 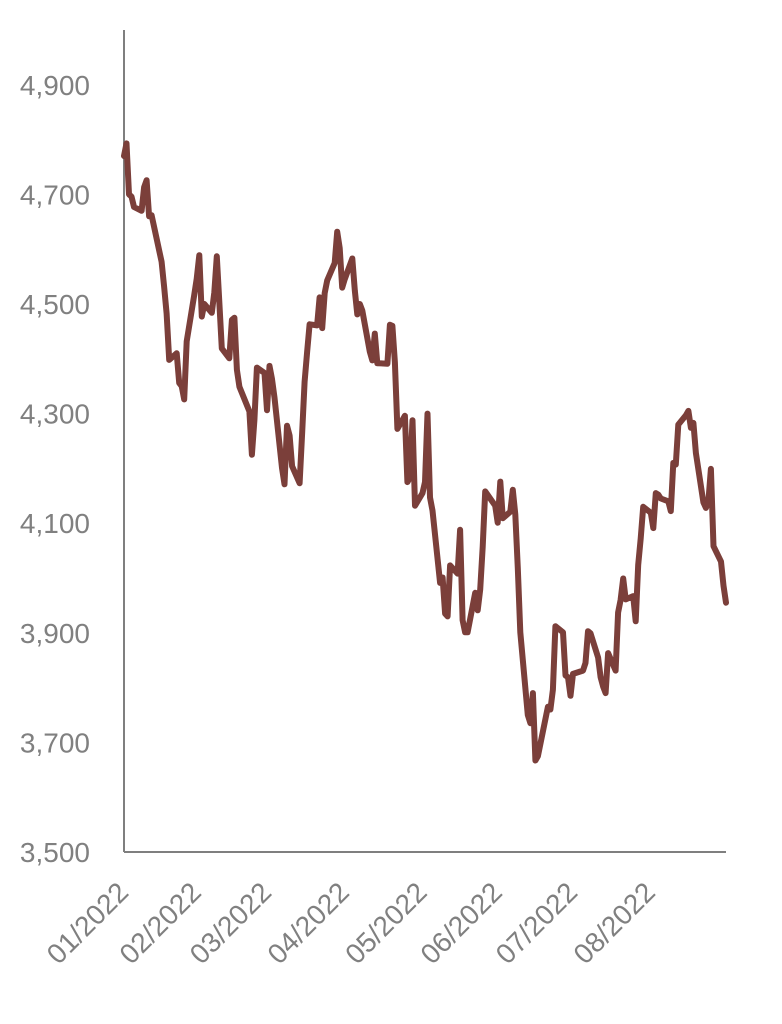 I want to click on y-tick-label: 4,900, so click(x=55, y=85).